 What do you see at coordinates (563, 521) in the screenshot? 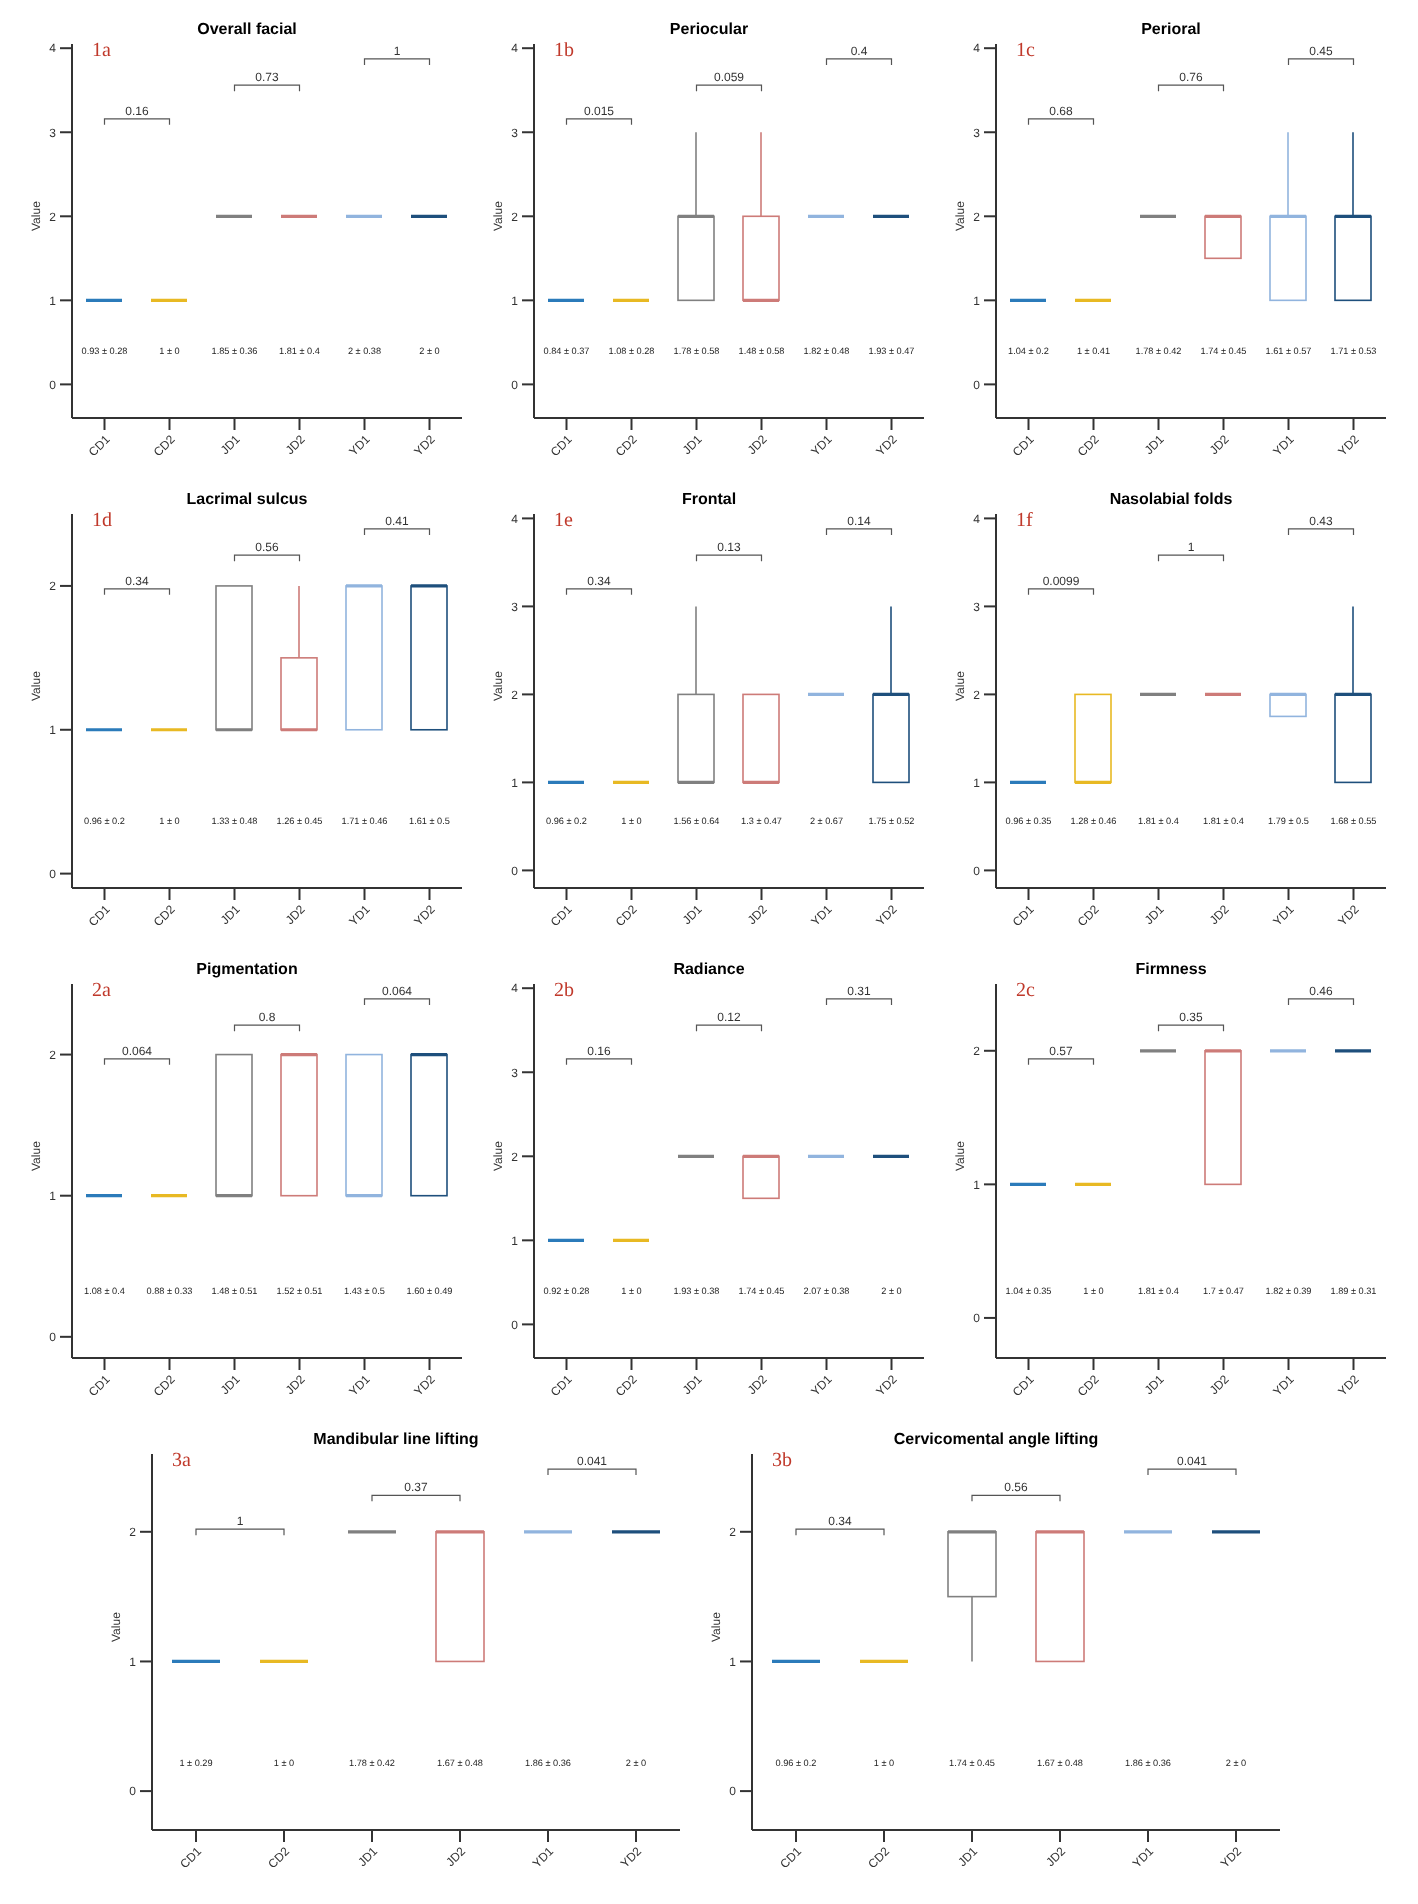
I see `annotation: 1e` at bounding box center [563, 521].